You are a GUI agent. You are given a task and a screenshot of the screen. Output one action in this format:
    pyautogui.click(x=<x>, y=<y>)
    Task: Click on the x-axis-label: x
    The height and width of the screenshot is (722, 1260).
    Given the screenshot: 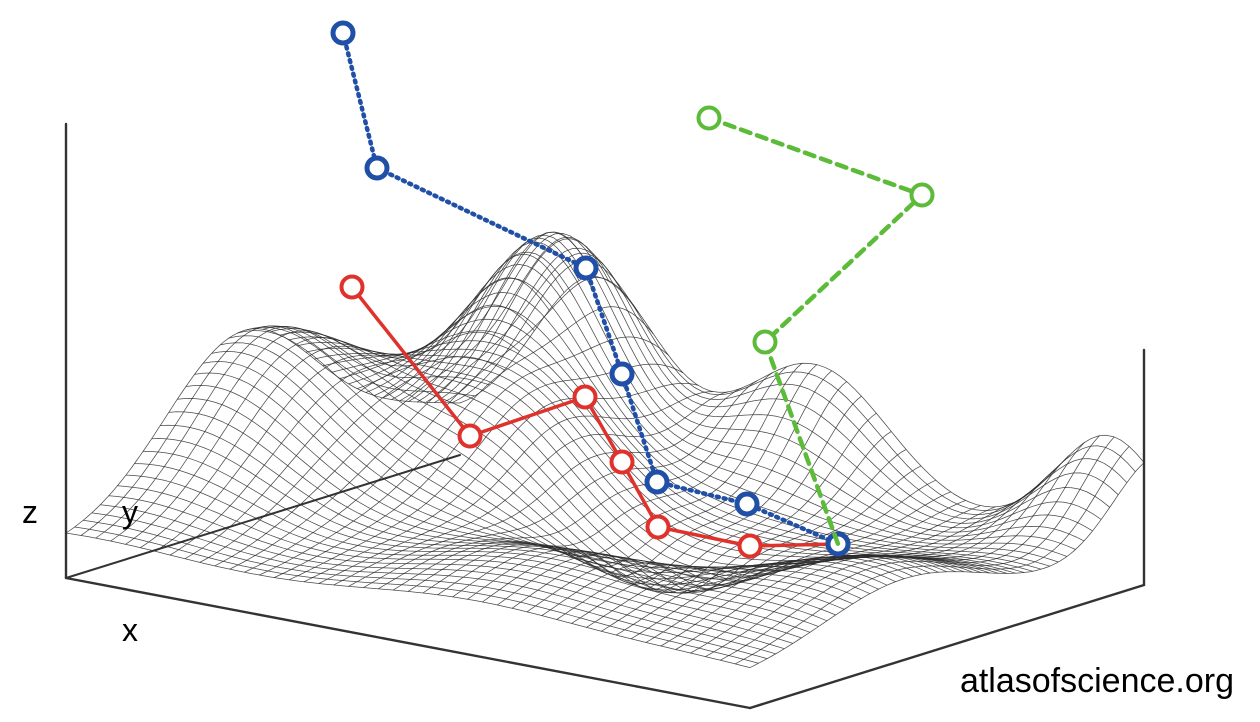 What is the action you would take?
    pyautogui.click(x=130, y=630)
    